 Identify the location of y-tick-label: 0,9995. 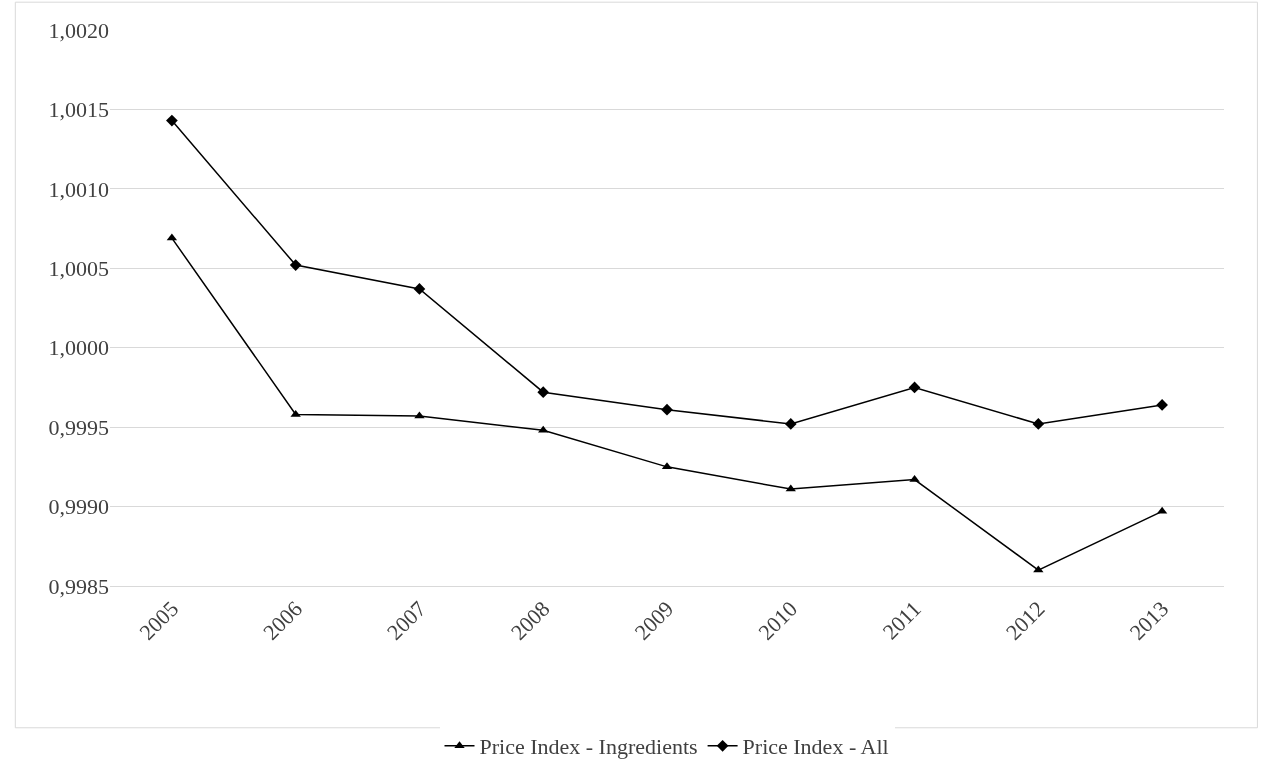
(78, 427).